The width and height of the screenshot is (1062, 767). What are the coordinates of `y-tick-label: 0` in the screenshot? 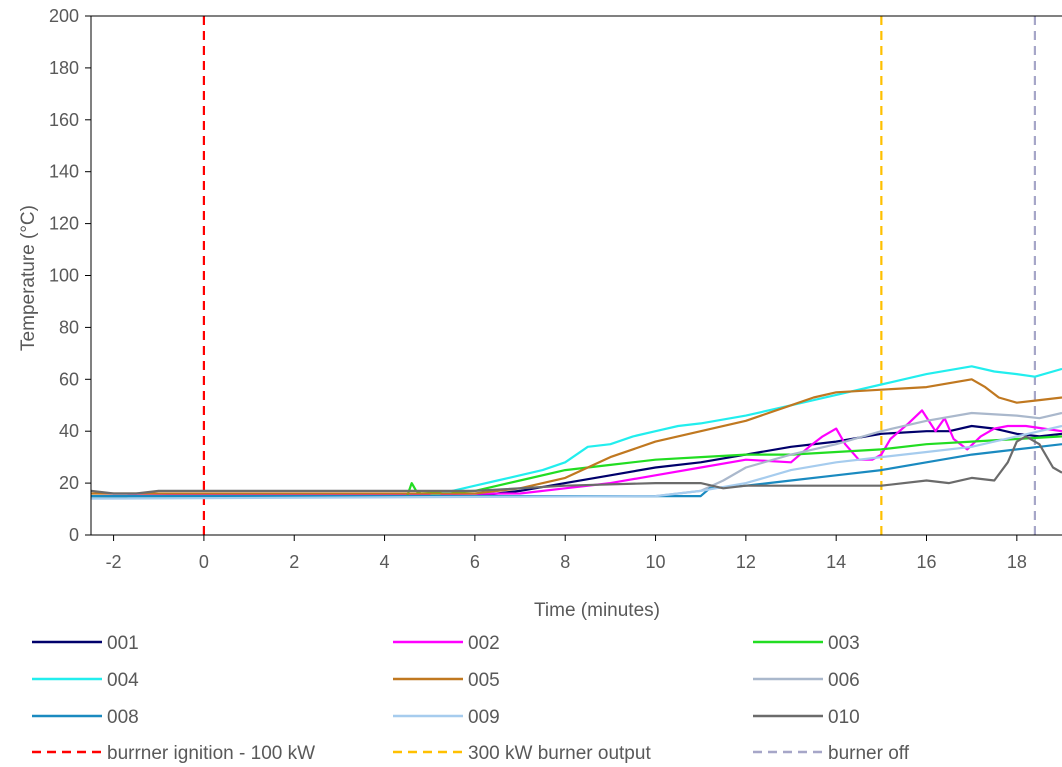 It's located at (74, 535).